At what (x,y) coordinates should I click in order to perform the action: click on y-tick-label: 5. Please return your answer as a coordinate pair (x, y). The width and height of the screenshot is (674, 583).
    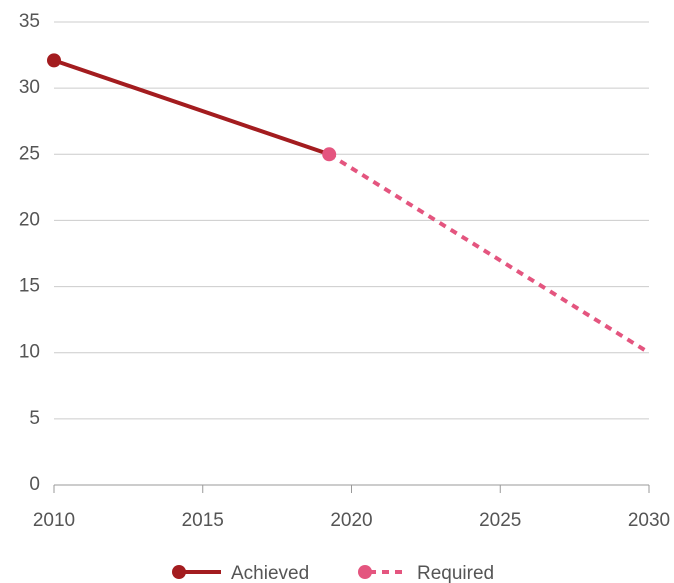
    Looking at the image, I should click on (34, 418).